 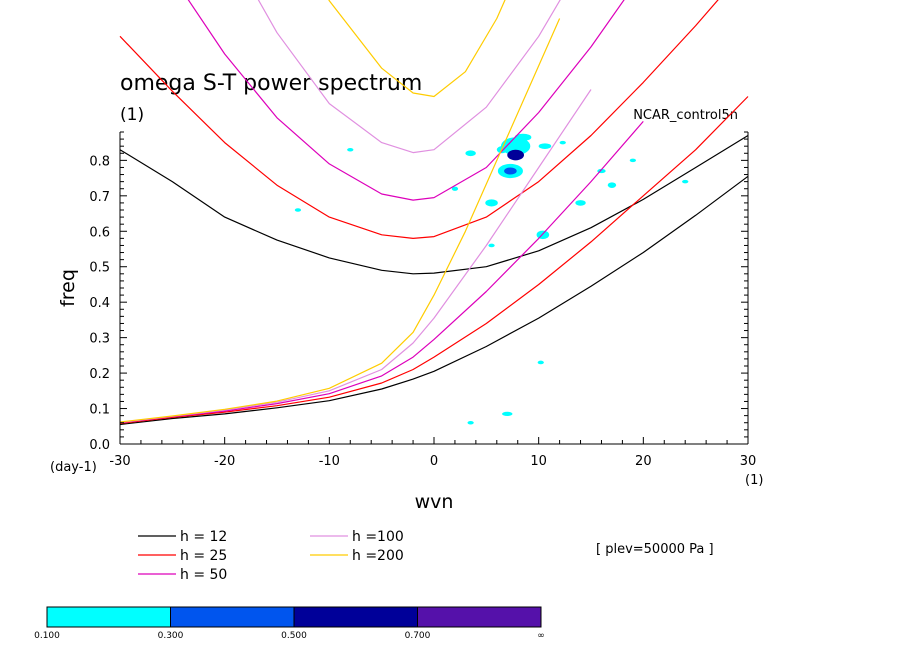 What do you see at coordinates (748, 461) in the screenshot?
I see `x-tick-label: 30` at bounding box center [748, 461].